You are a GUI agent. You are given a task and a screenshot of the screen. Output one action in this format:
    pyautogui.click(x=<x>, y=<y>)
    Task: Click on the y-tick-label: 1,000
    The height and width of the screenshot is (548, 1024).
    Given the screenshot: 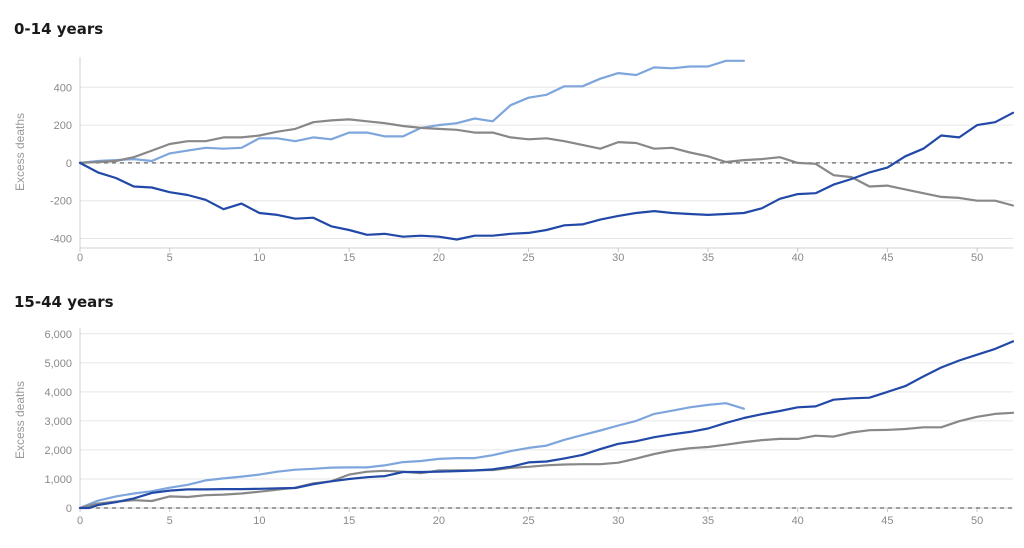 What is the action you would take?
    pyautogui.click(x=58, y=480)
    